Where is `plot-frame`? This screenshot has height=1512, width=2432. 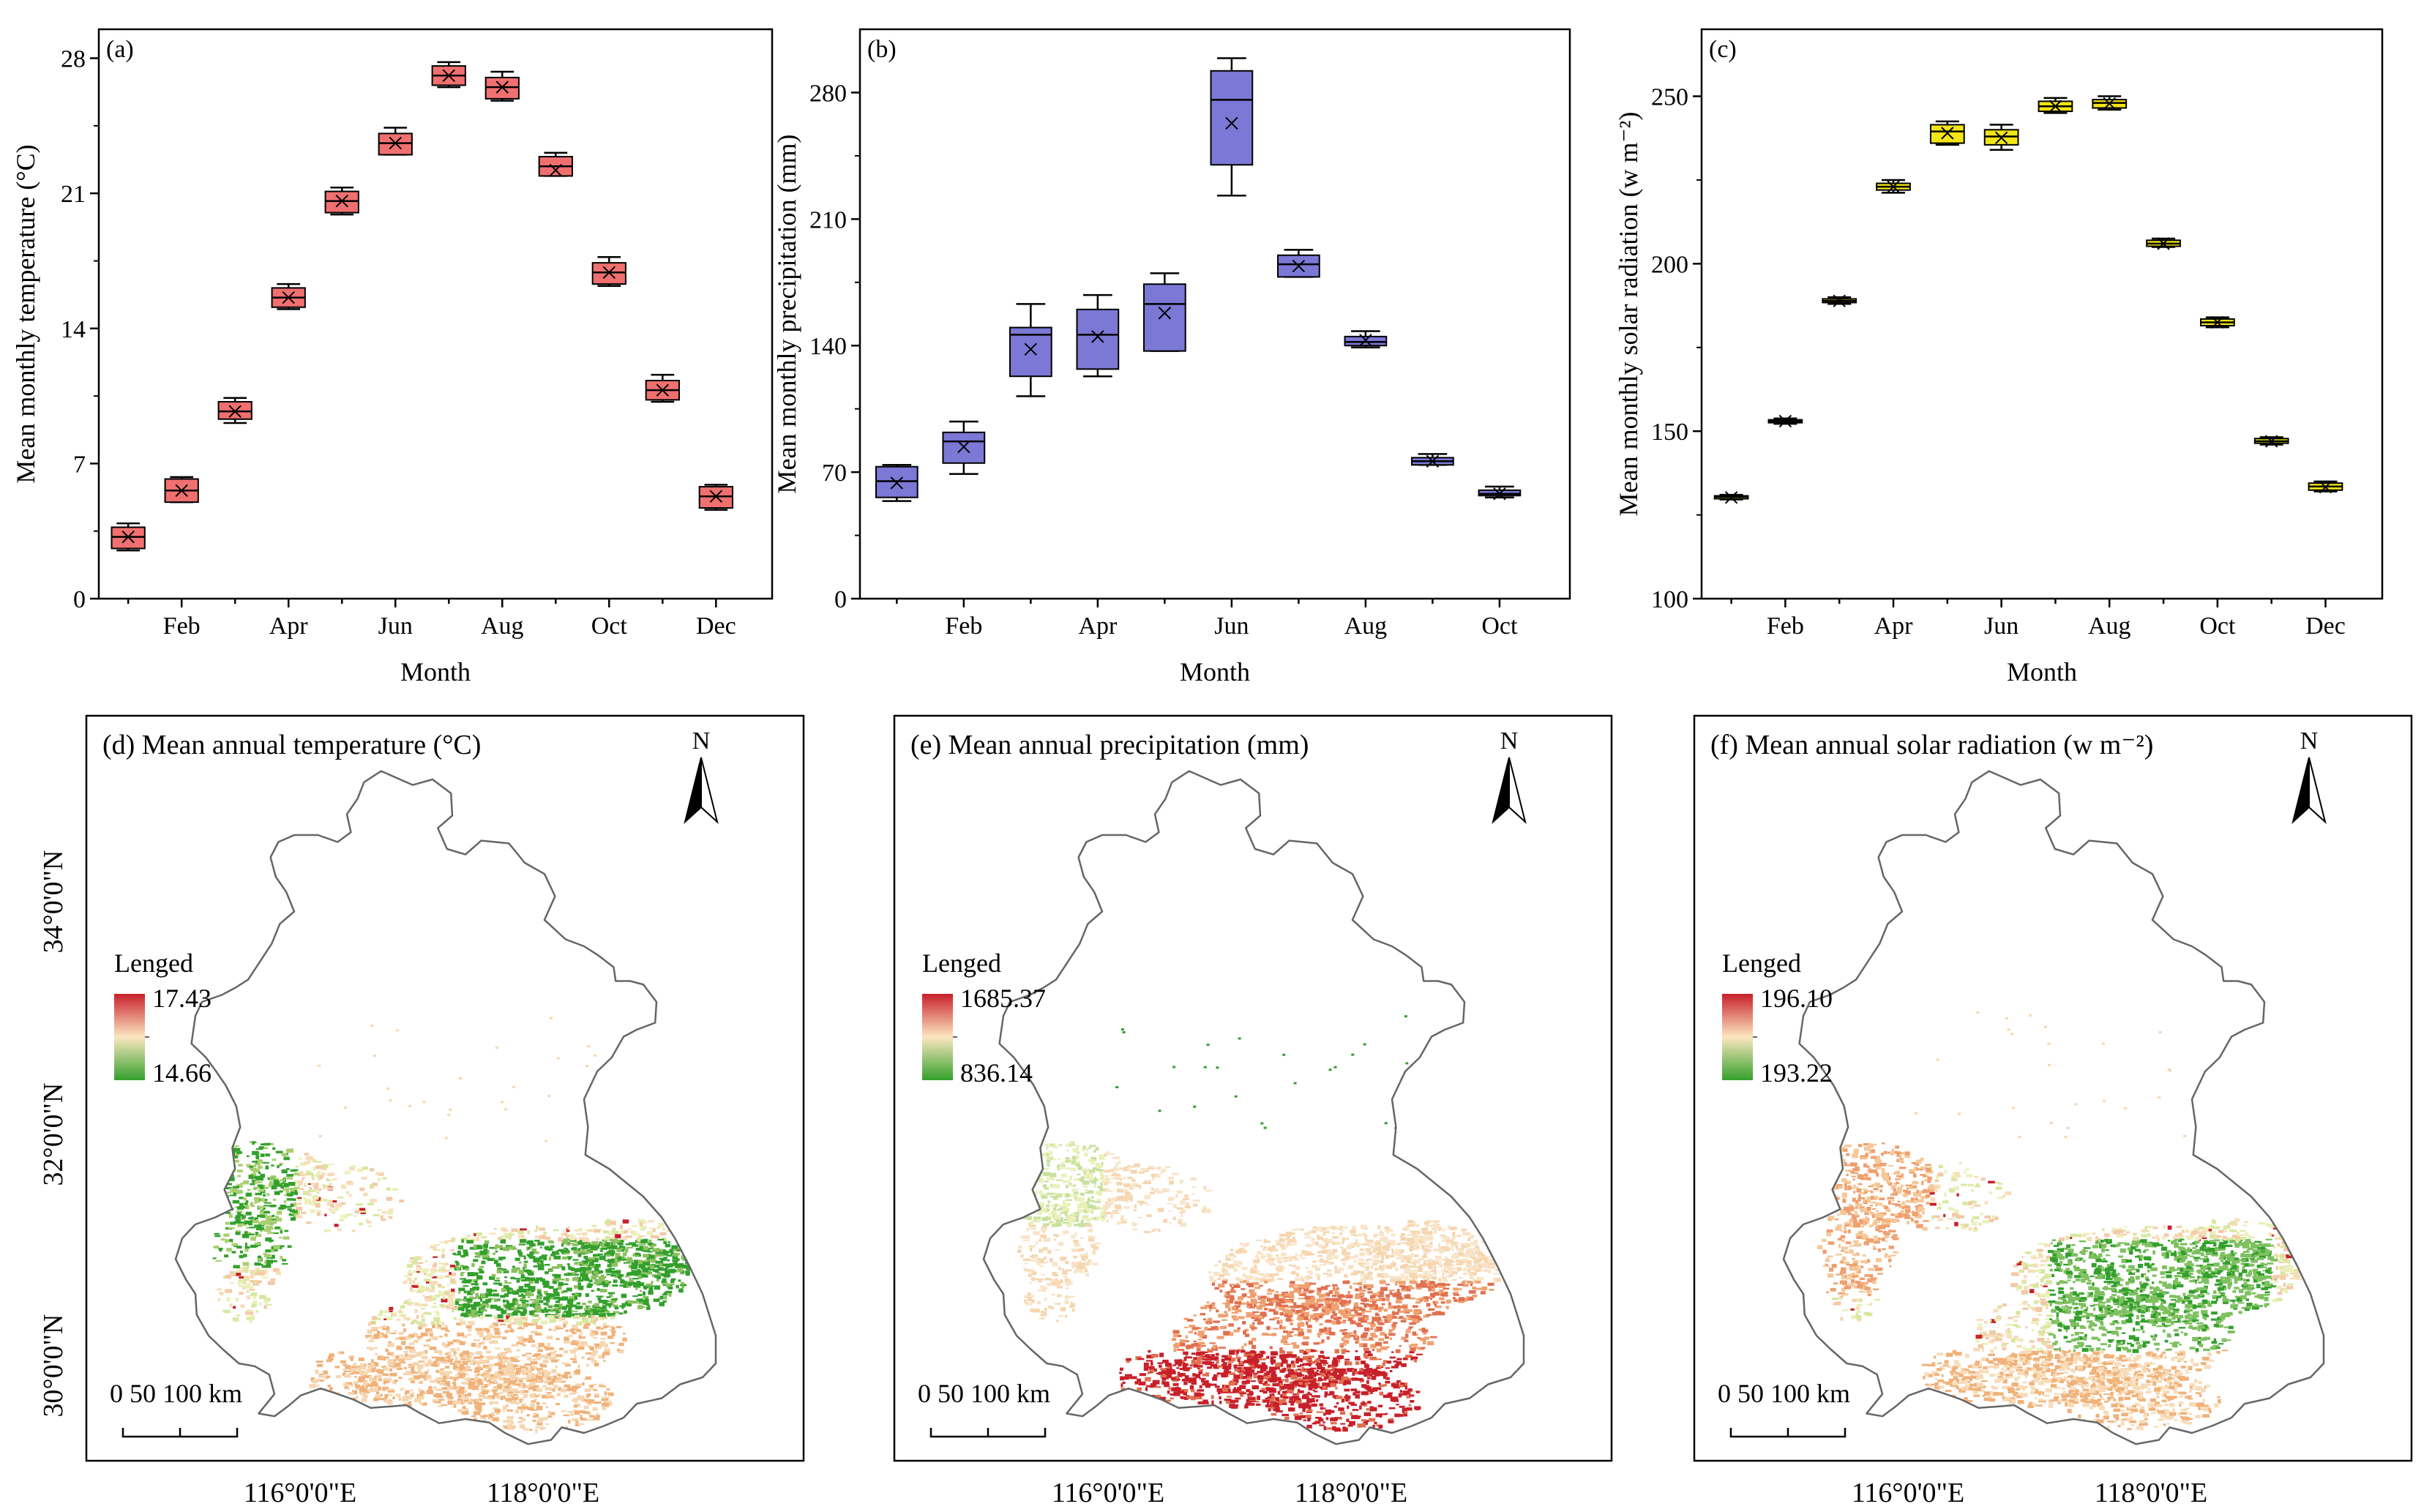
plot-frame is located at coordinates (2042, 314).